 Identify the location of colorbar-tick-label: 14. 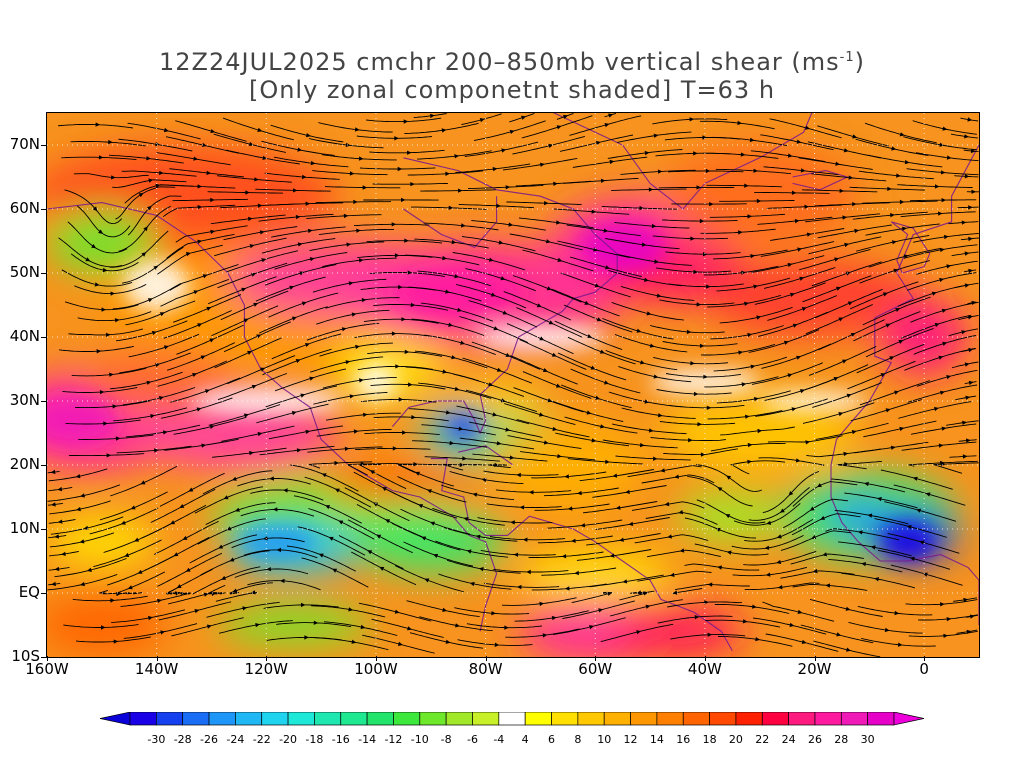
(656, 739).